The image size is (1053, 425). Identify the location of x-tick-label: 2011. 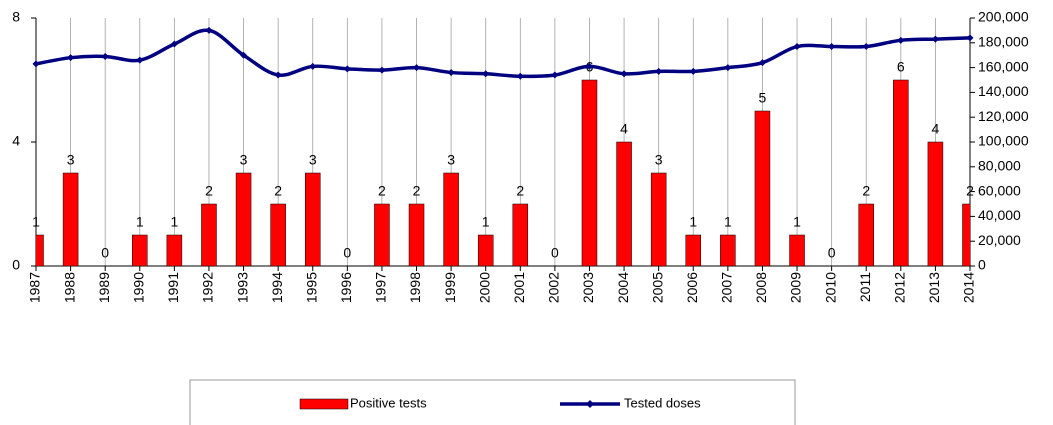
(865, 287).